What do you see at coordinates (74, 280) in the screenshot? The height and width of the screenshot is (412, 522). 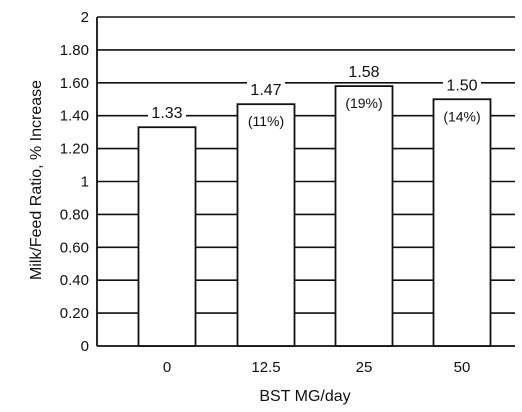 I see `y-tick-label: 0.40` at bounding box center [74, 280].